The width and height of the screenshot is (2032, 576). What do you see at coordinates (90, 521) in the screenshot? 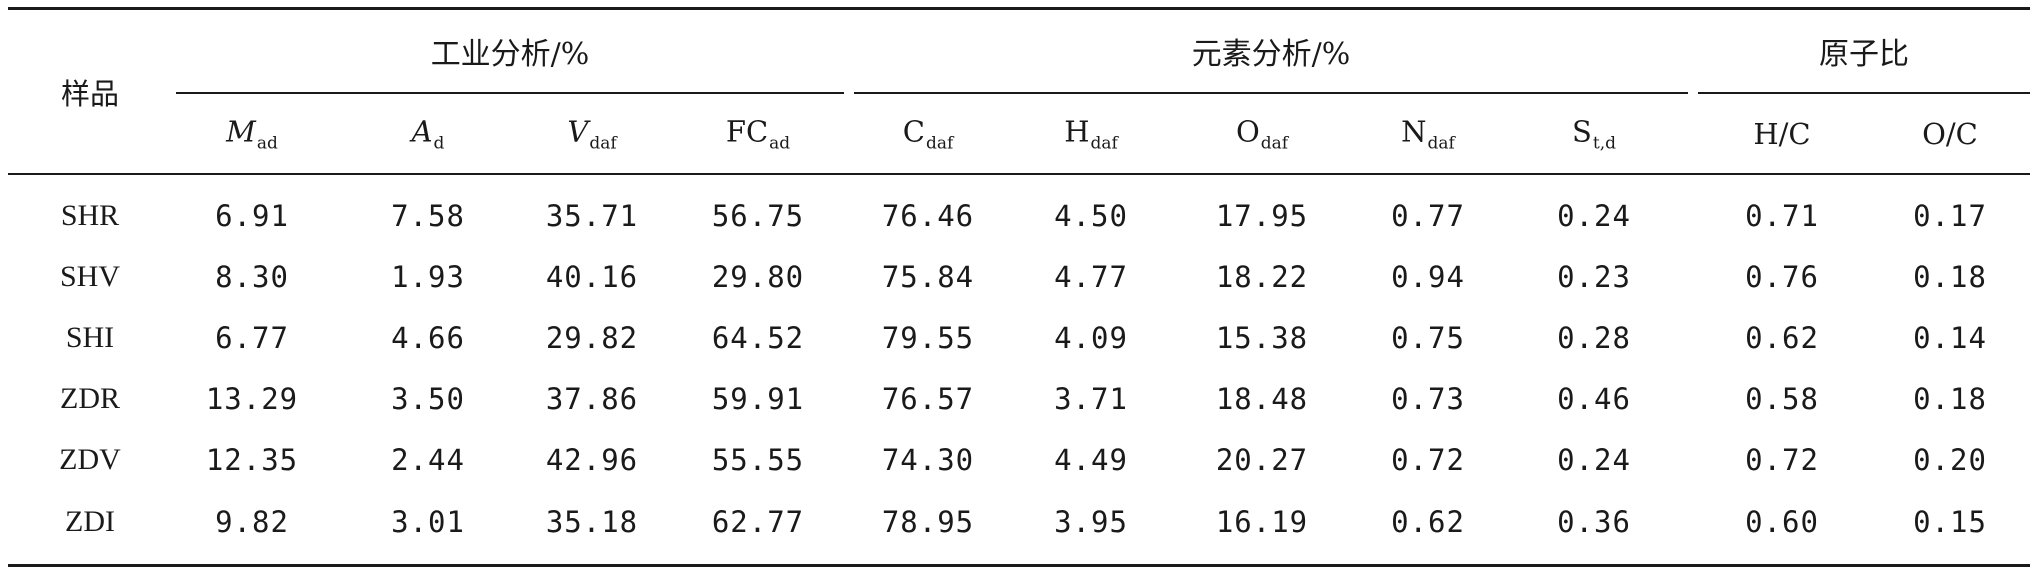
I see `sample-name-cell: ZDI` at bounding box center [90, 521].